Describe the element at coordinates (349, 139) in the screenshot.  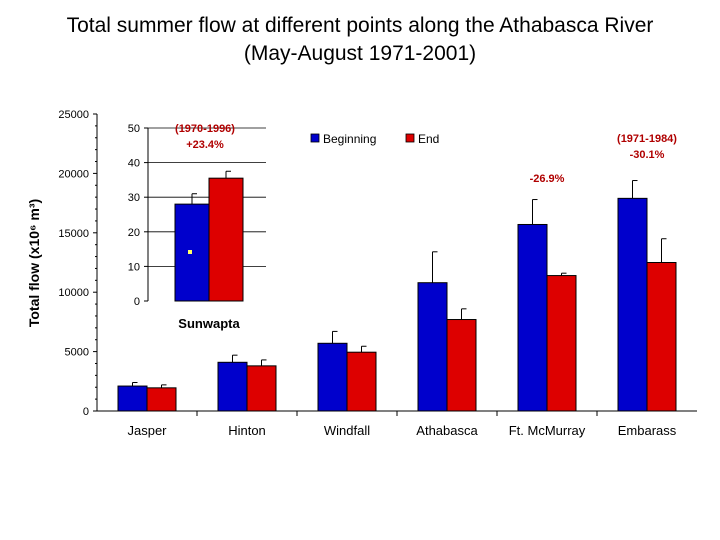
I see `legend-label-beginning: Beginning` at that location.